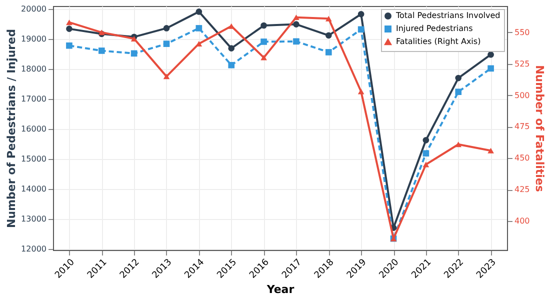 This screenshot has height=300, width=550. Describe the element at coordinates (33, 9) in the screenshot. I see `y-tick-label: 20000` at that location.